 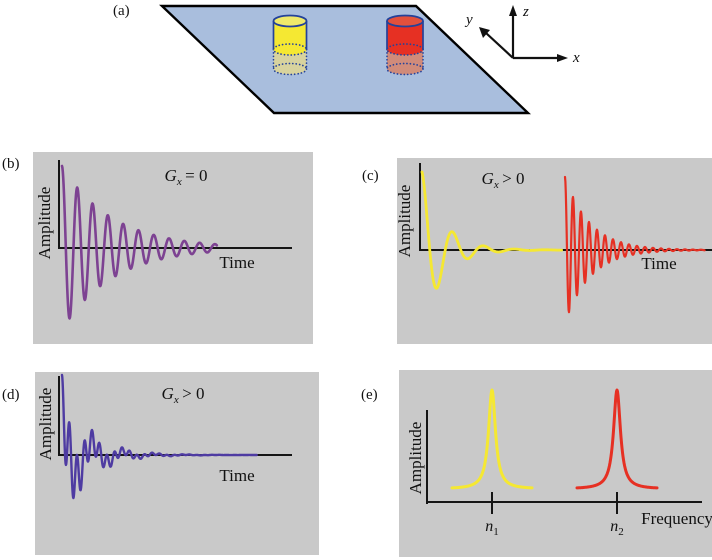 What do you see at coordinates (469, 20) in the screenshot?
I see `y-axis-label: y` at bounding box center [469, 20].